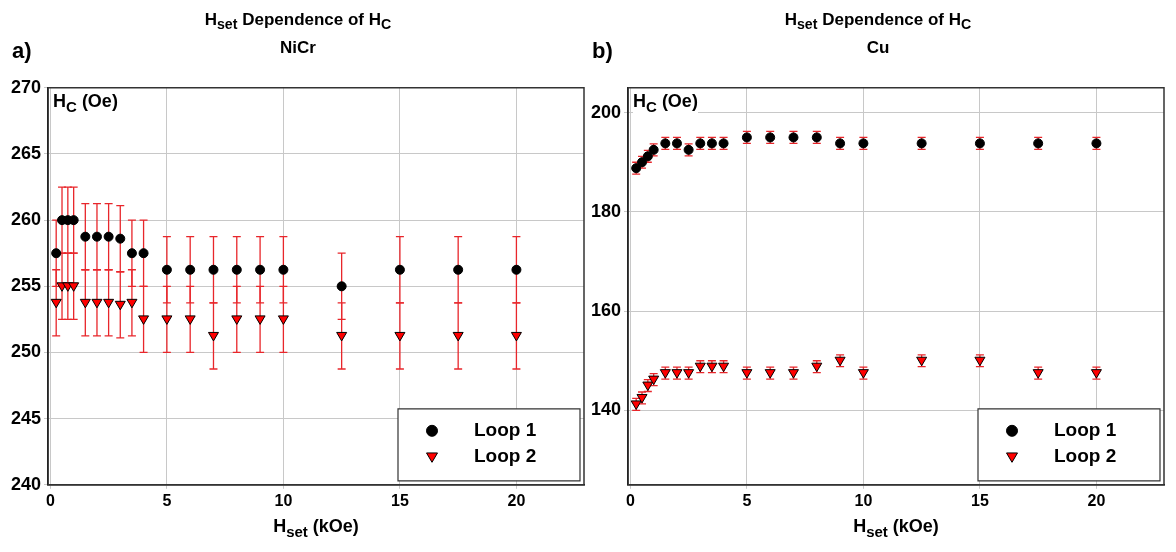 The image size is (1176, 552). What do you see at coordinates (606, 310) in the screenshot?
I see `y-tick-label: 160` at bounding box center [606, 310].